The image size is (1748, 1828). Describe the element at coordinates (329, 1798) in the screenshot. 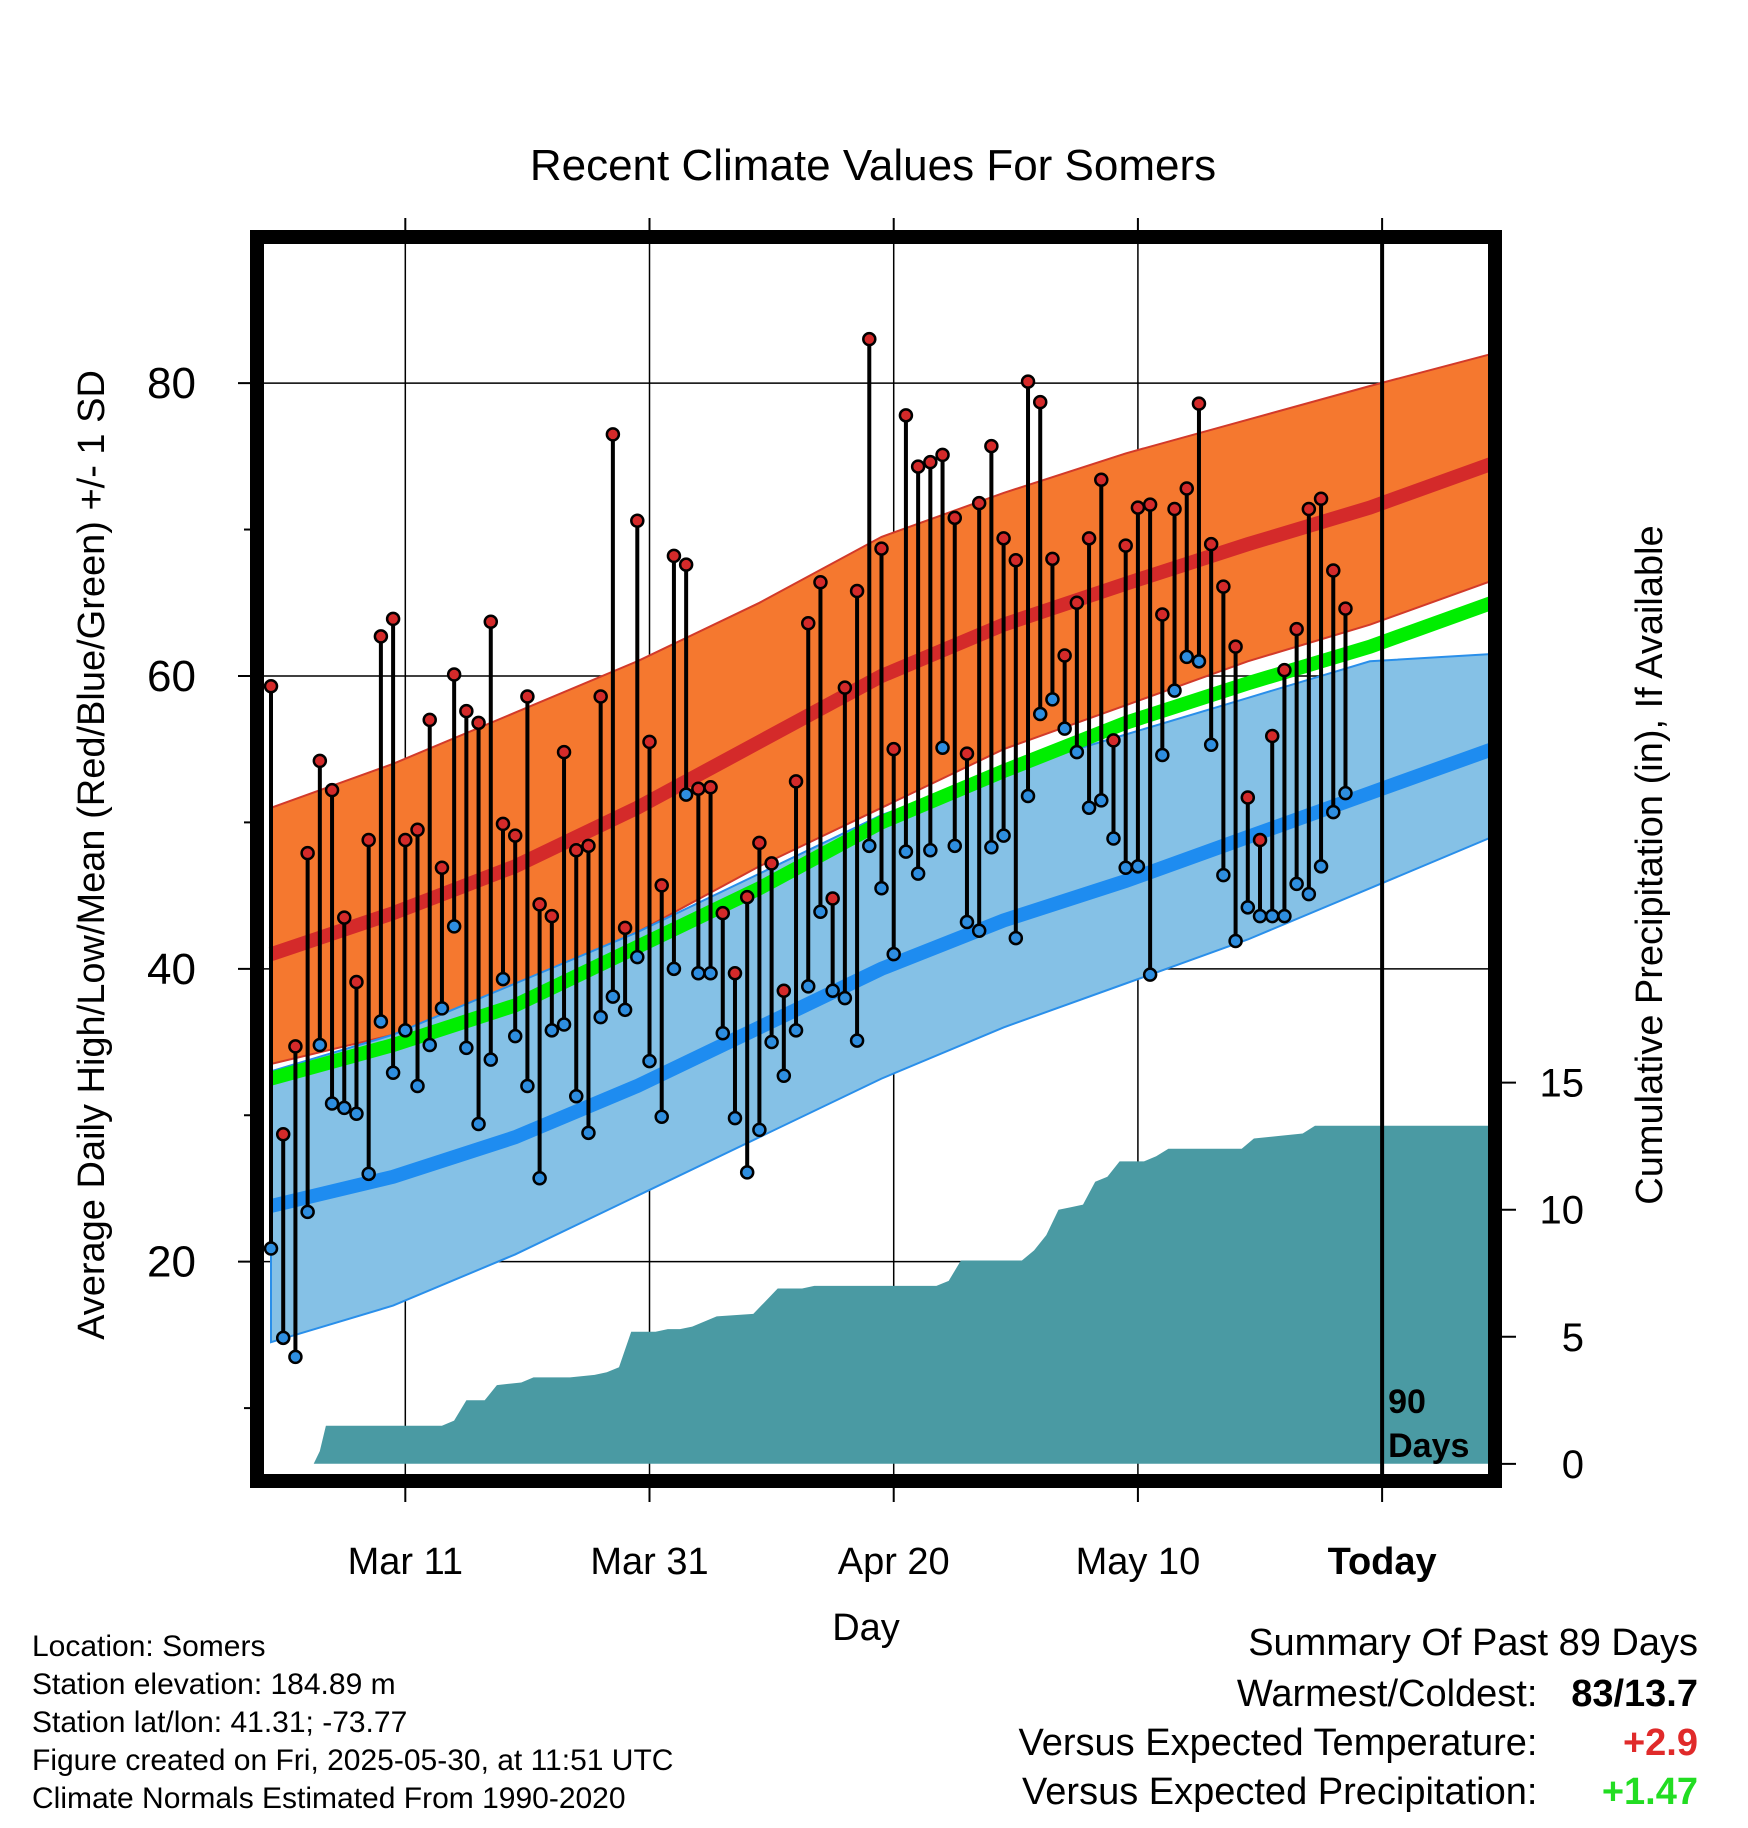

I see `info-normals: Climate Normals Estimated From 1990-2020` at that location.